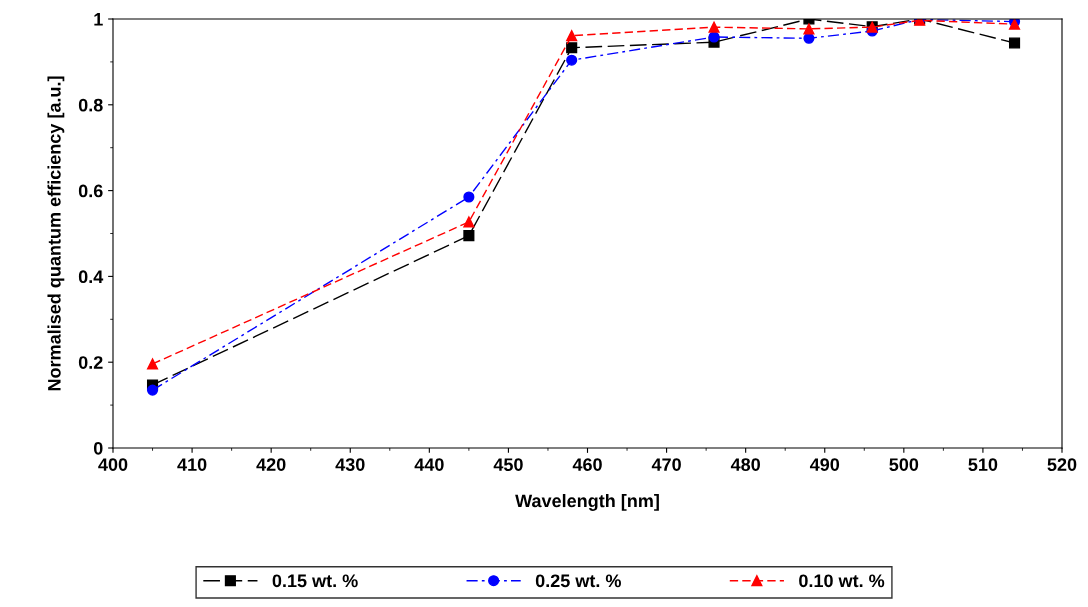 The height and width of the screenshot is (607, 1088). What do you see at coordinates (315, 581) in the screenshot?
I see `legend-label: 0.15 wt. %` at bounding box center [315, 581].